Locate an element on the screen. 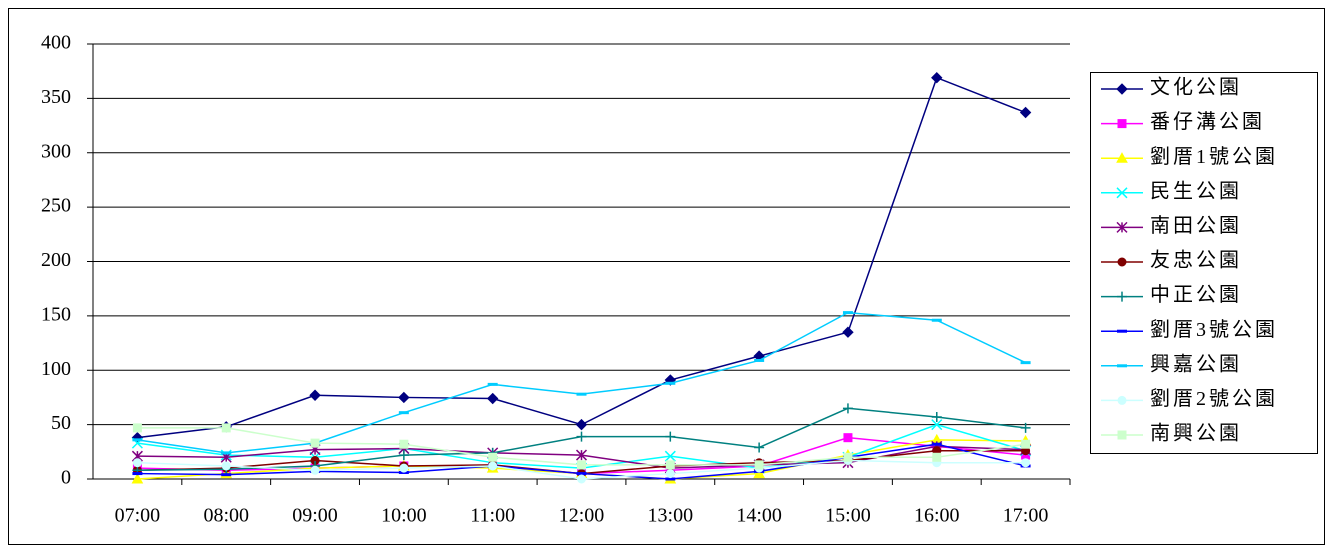  x-tick-label: 15:00 is located at coordinates (848, 516).